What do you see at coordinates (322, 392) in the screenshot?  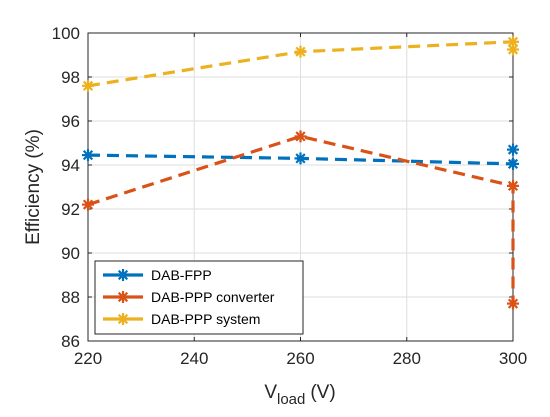 I see `x-axis-title-unit: (V)` at bounding box center [322, 392].